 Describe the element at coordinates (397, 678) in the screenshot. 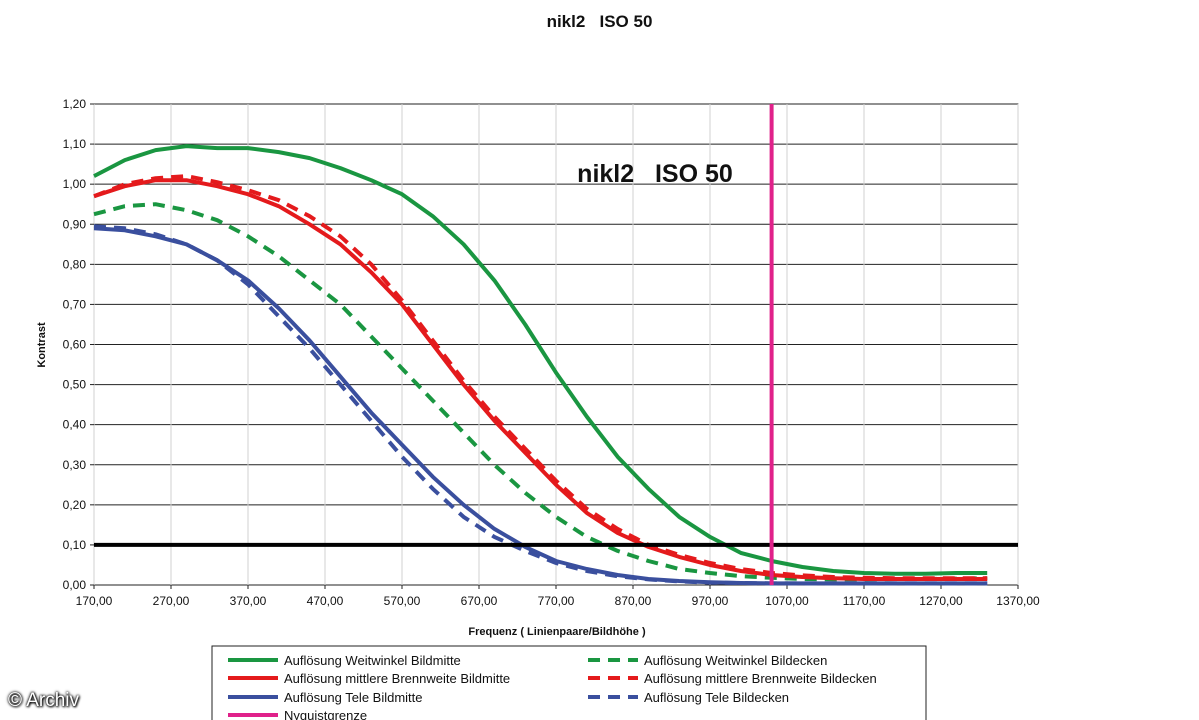

I see `legend-label: Auflösung mittlere Brennweite Bildmitte` at that location.